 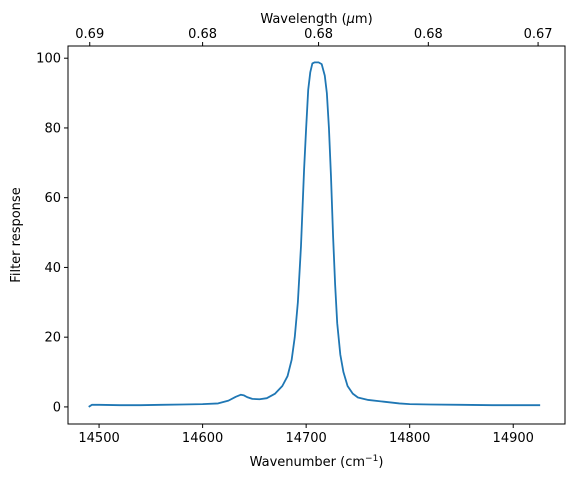 What do you see at coordinates (98, 438) in the screenshot?
I see `x-tick-label: 14500` at bounding box center [98, 438].